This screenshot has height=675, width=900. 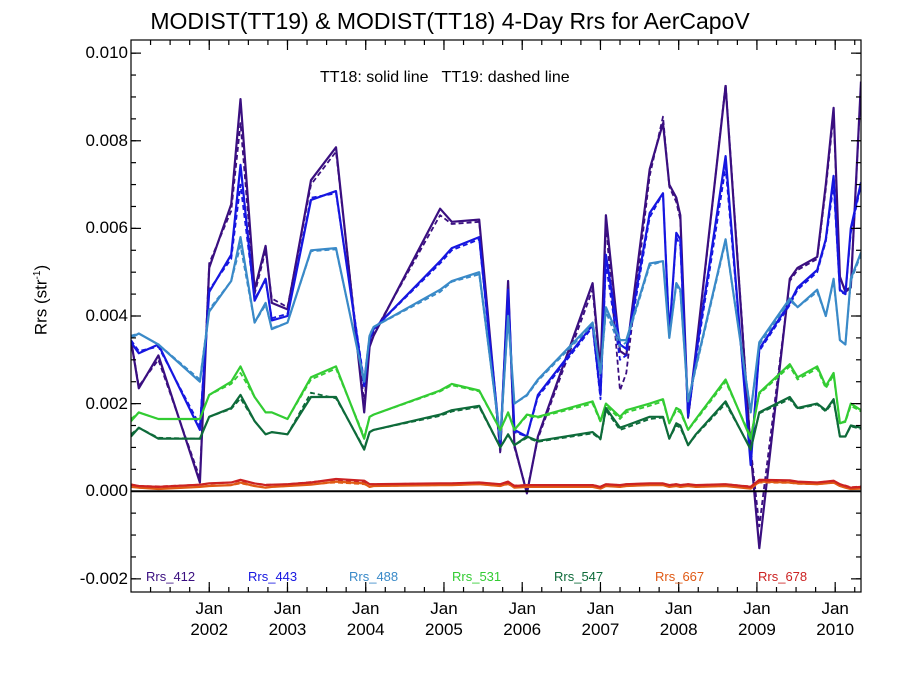 I want to click on x-tick-label: Jan 2002, so click(x=209, y=619).